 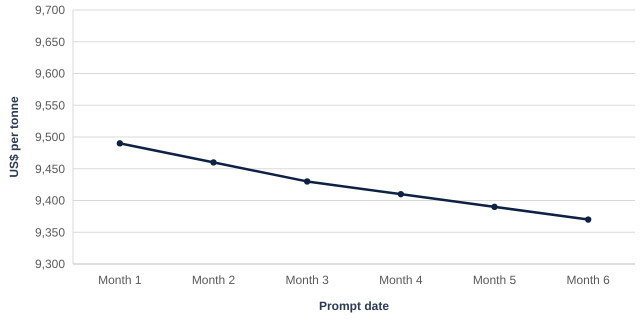 What do you see at coordinates (50, 201) in the screenshot?
I see `y-tick-label: 9,400` at bounding box center [50, 201].